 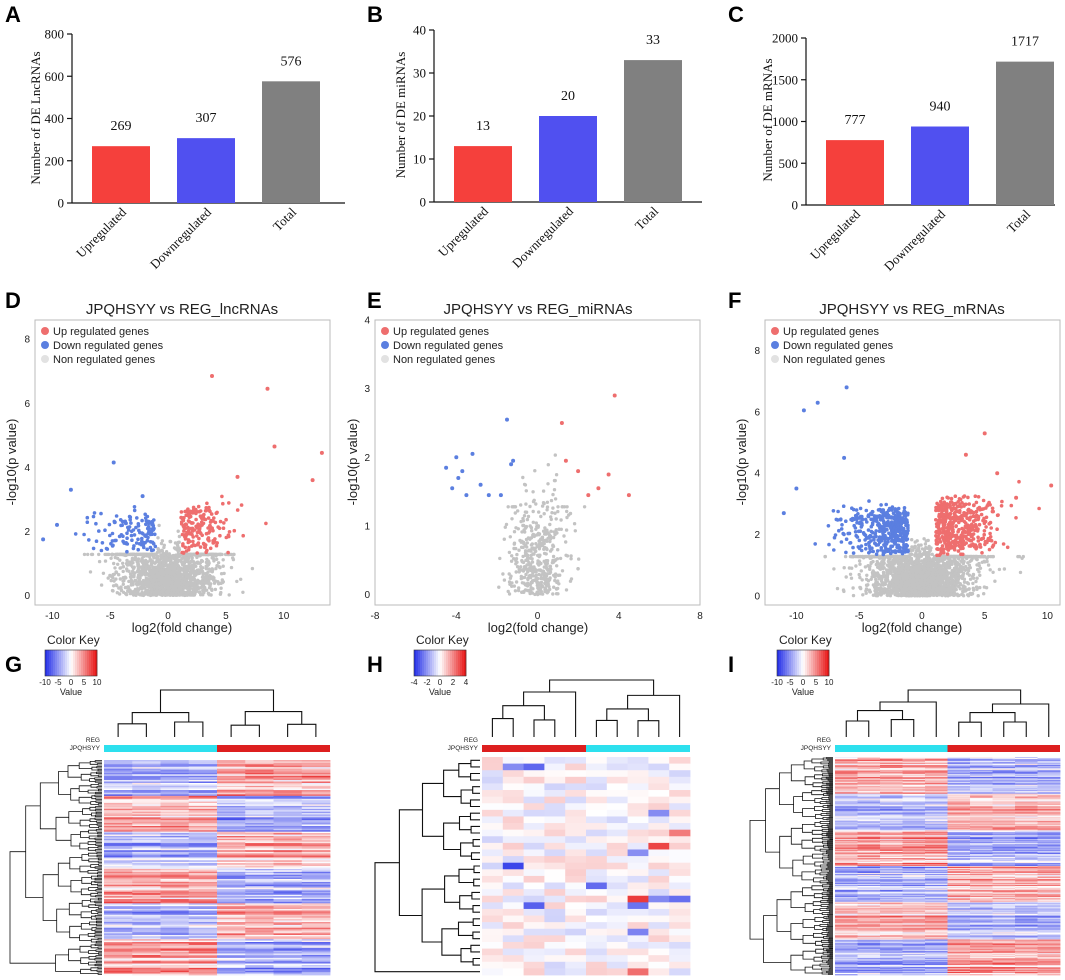 What do you see at coordinates (568, 159) in the screenshot?
I see `bar-downregulated` at bounding box center [568, 159].